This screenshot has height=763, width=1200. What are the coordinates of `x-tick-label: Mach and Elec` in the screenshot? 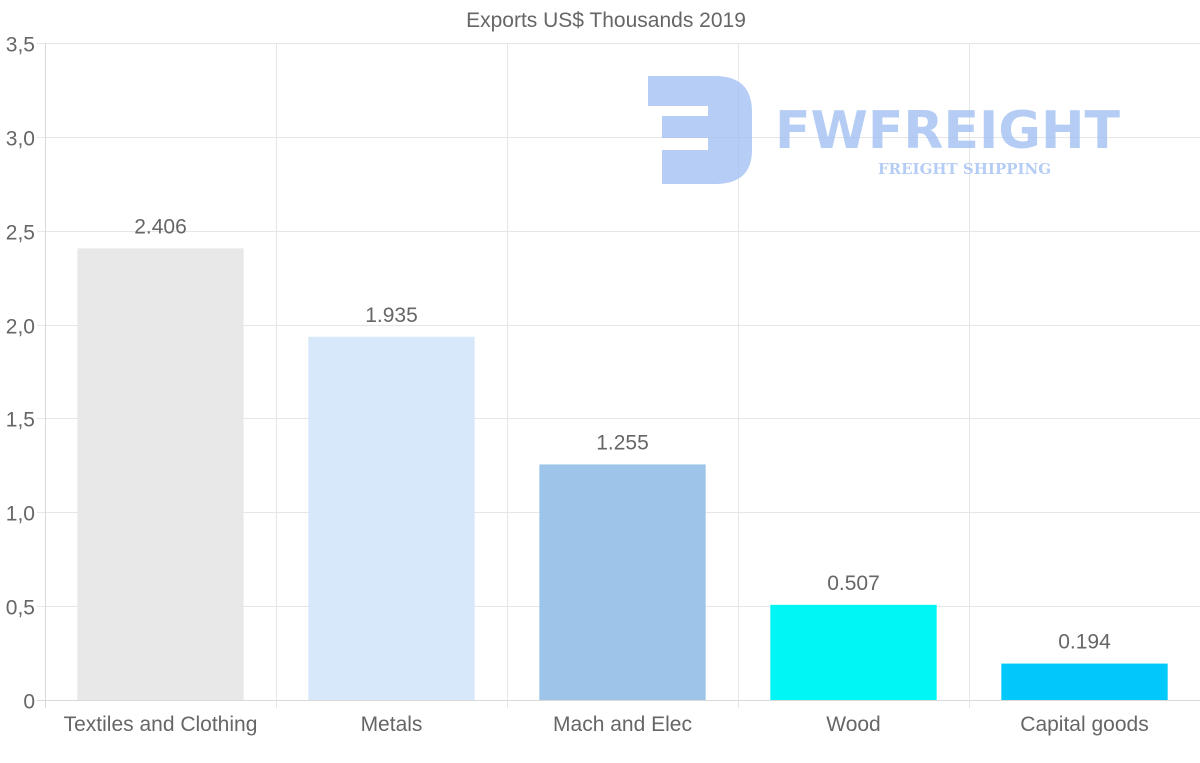 It's located at (622, 724).